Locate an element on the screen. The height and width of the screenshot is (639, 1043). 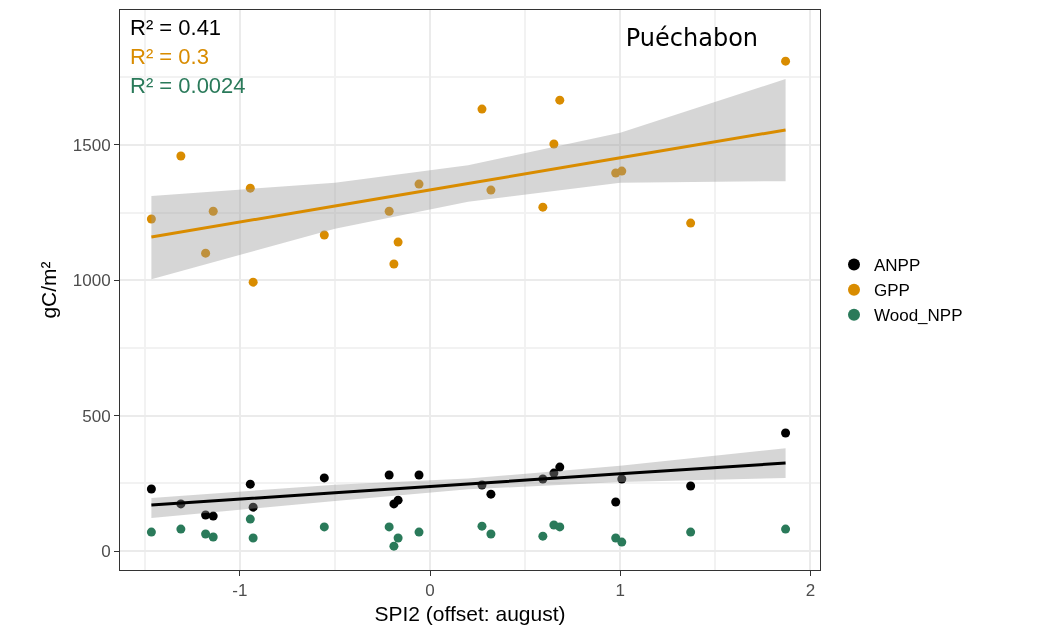
annotation: R² = 0.0024 is located at coordinates (188, 85).